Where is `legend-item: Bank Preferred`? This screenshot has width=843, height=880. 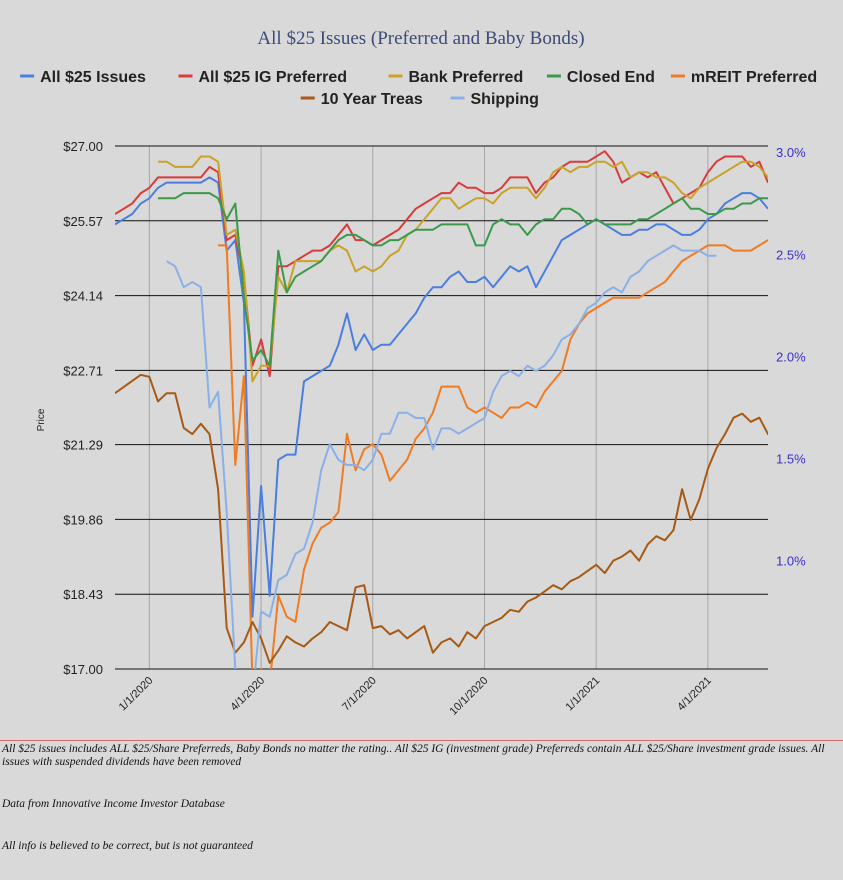 legend-item: Bank Preferred is located at coordinates (456, 77).